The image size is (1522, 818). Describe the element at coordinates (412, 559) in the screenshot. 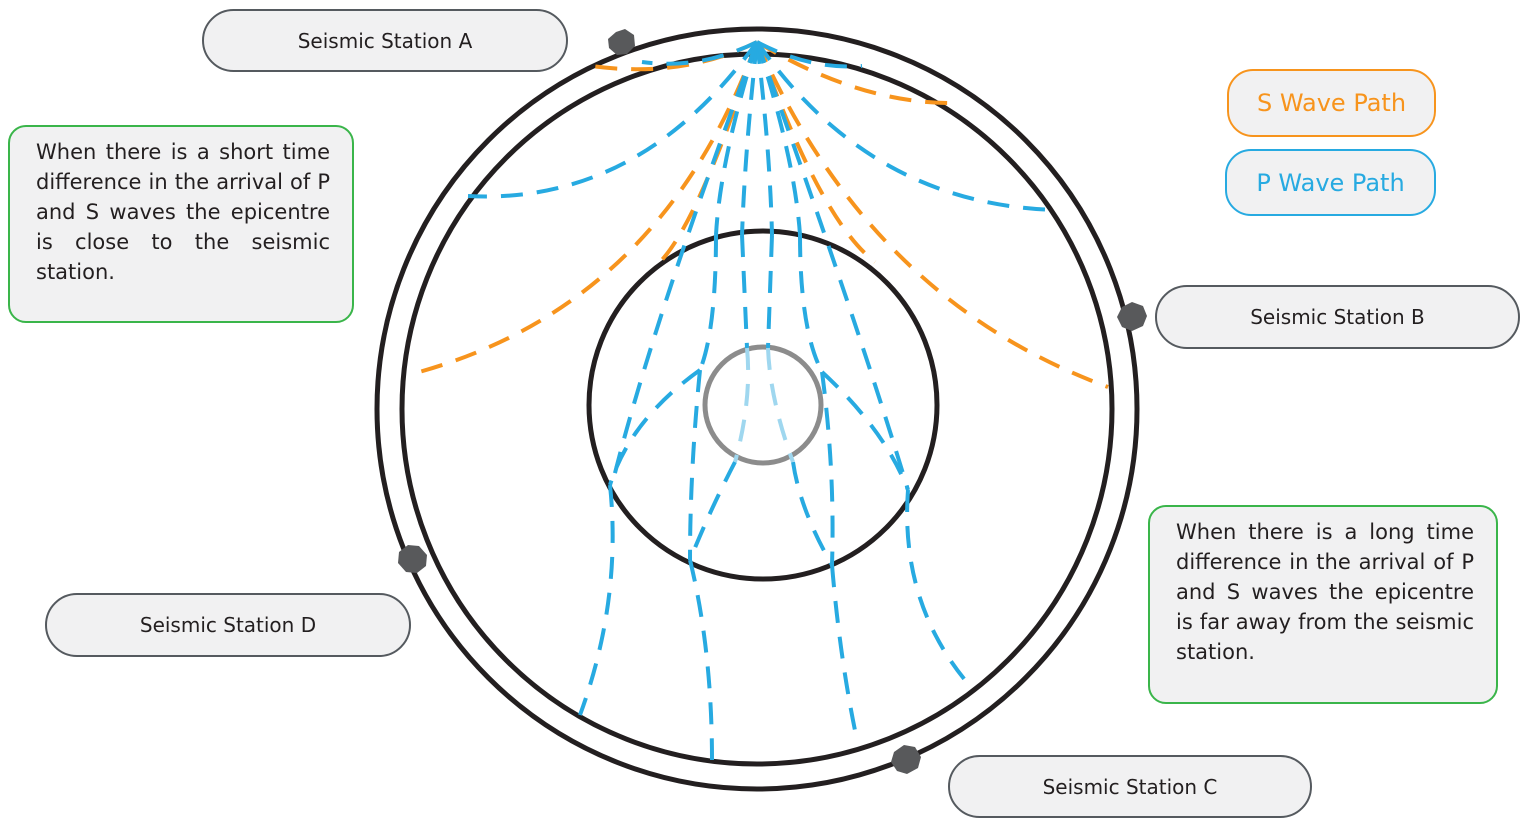

I see `station-d-marker` at that location.